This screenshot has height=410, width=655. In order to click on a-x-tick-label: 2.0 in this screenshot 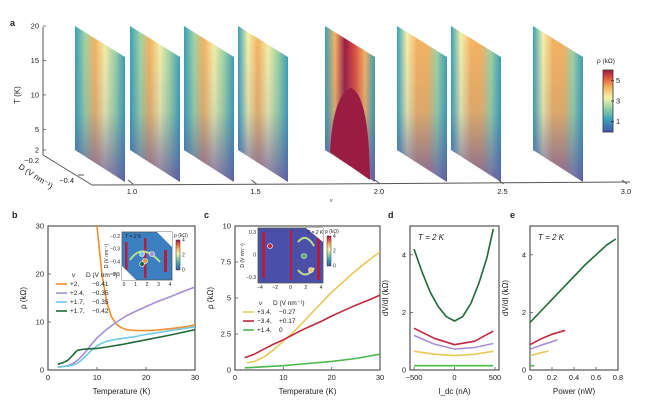, I will do `click(379, 191)`.